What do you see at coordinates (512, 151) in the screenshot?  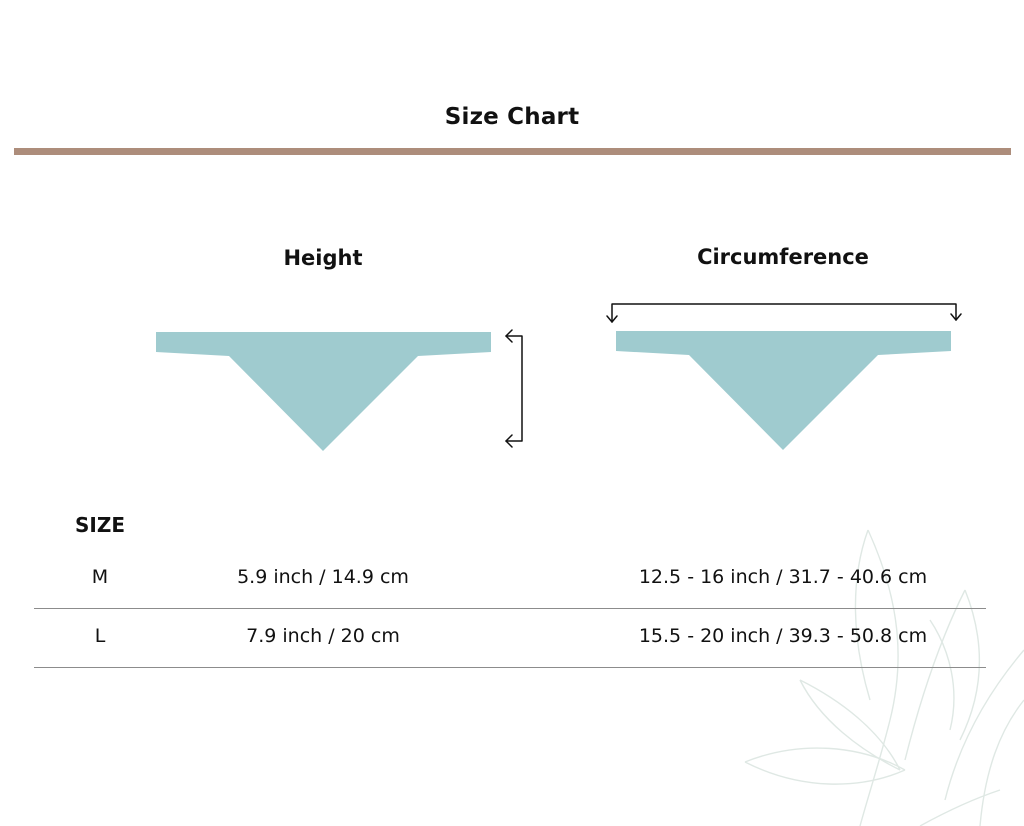 I see `title-divider` at bounding box center [512, 151].